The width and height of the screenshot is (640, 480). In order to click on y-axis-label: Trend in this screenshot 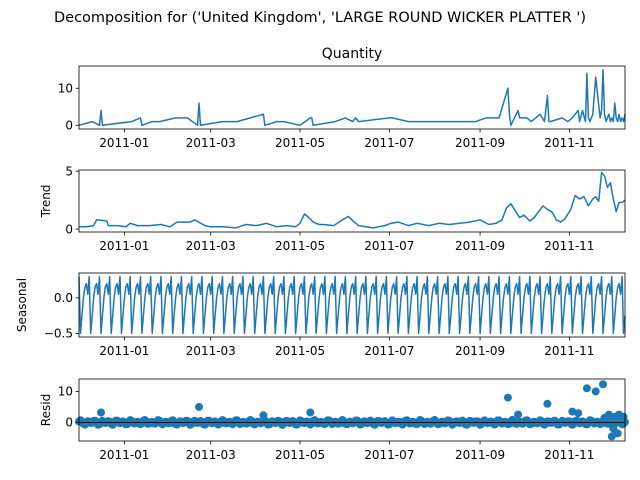, I will do `click(46, 202)`.